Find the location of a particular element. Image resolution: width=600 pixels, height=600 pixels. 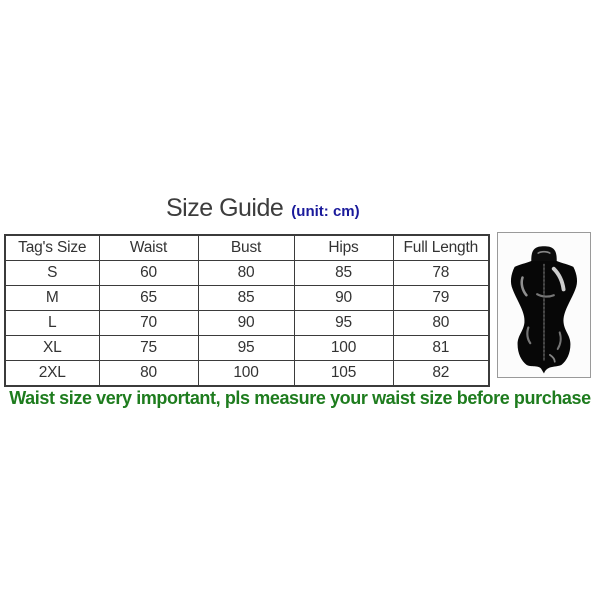

full-length-cell: 80 is located at coordinates (441, 323).